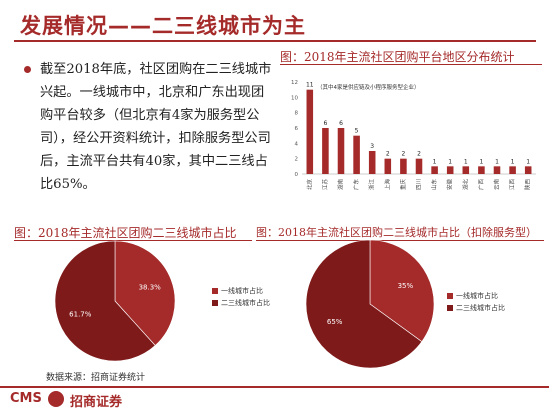 Image resolution: width=549 pixels, height=412 pixels. Describe the element at coordinates (450, 185) in the screenshot. I see `bar-category-label: 安徽` at that location.